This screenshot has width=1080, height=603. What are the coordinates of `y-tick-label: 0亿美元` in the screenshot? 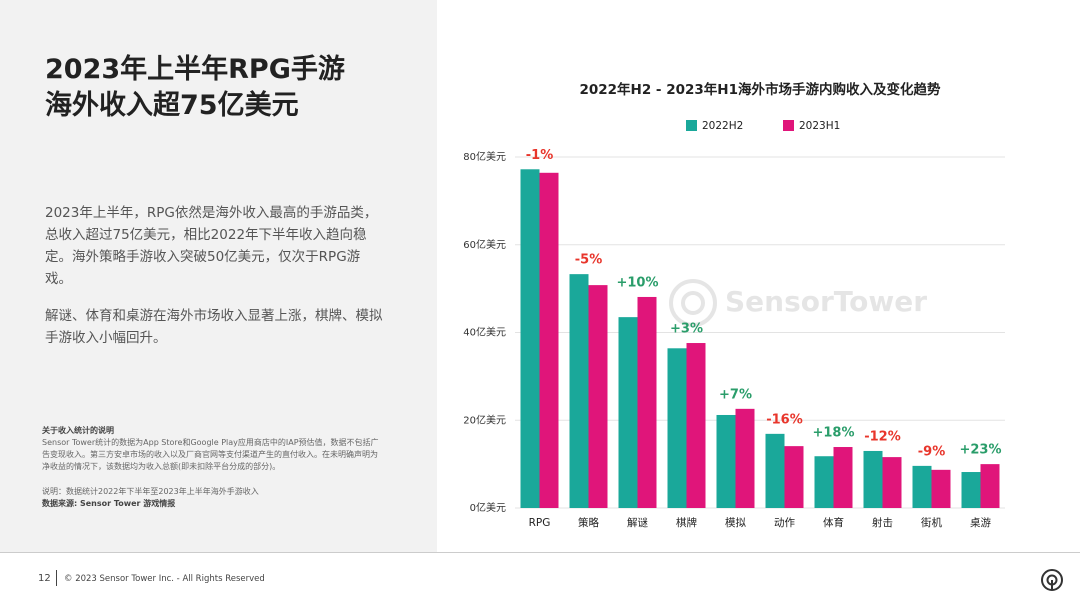 It's located at (488, 507).